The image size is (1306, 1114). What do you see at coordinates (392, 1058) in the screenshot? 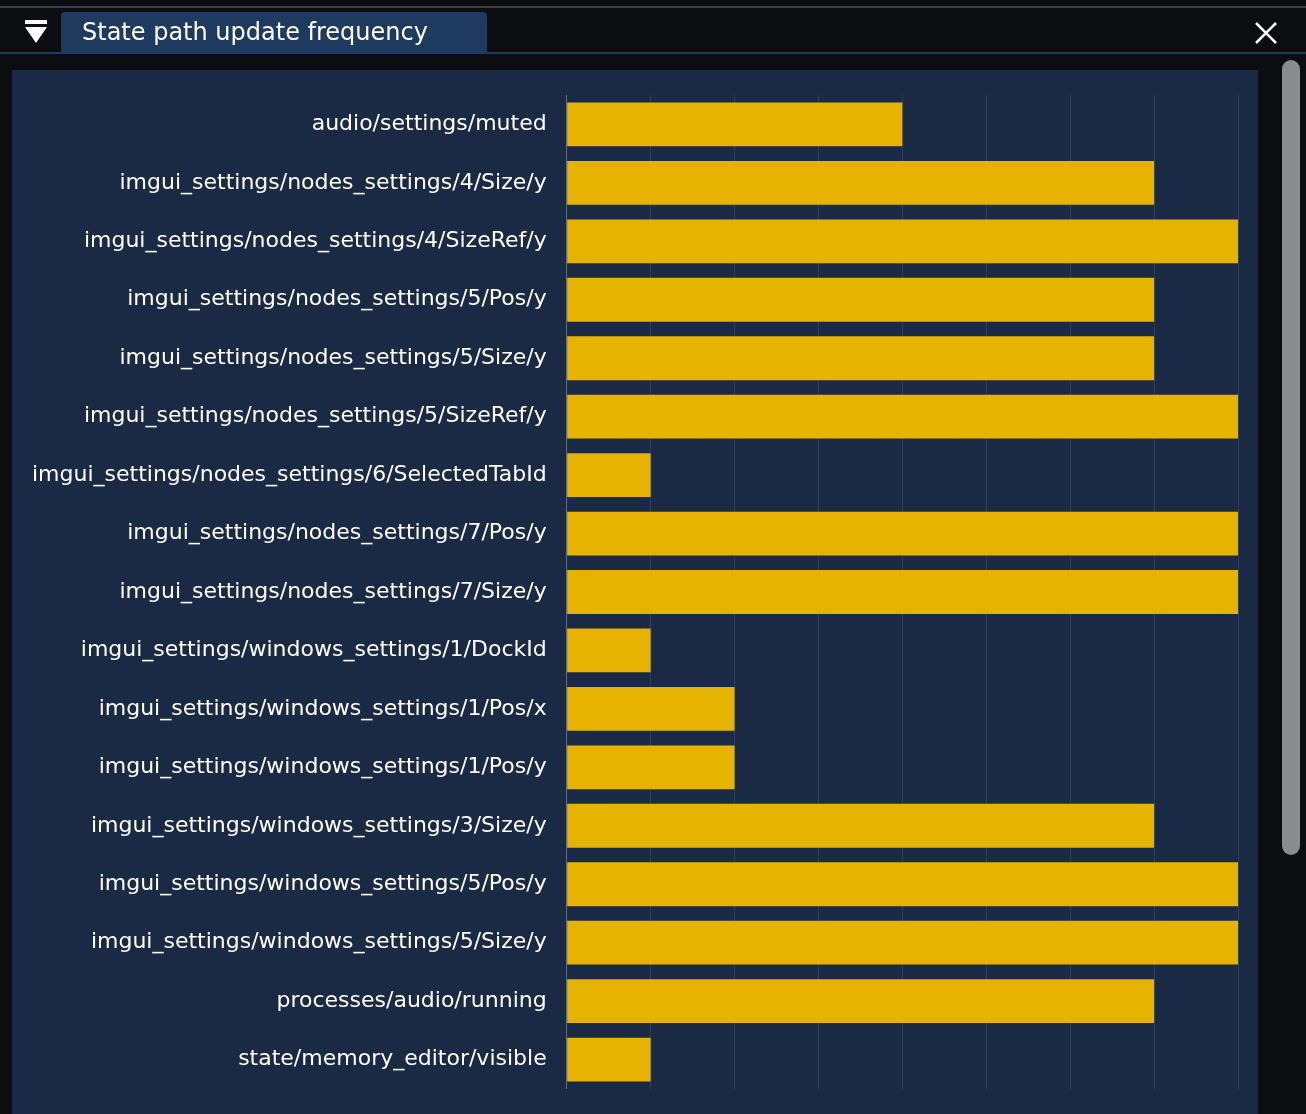
I see `y-tick-label: state/memory_editor/visible` at bounding box center [392, 1058].